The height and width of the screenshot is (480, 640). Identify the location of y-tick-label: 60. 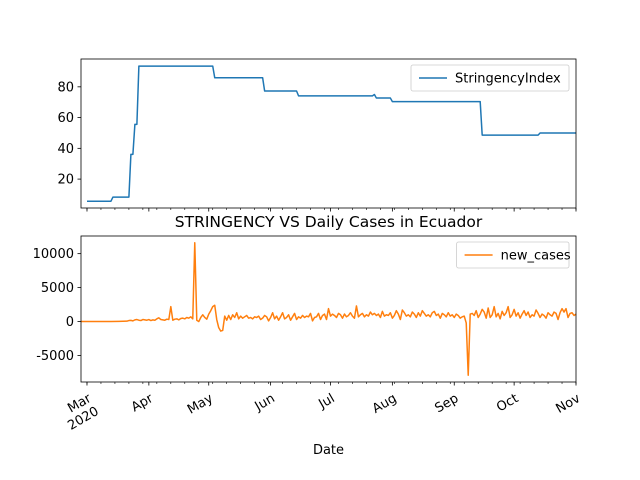
(65, 118).